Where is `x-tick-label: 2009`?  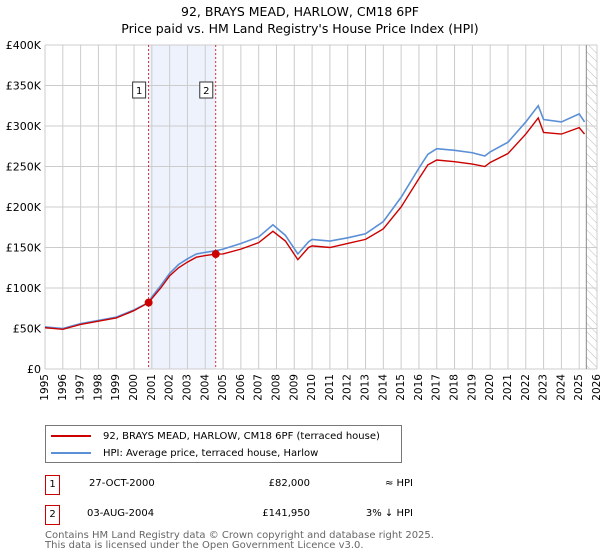
x-tick-label: 2009 is located at coordinates (294, 387).